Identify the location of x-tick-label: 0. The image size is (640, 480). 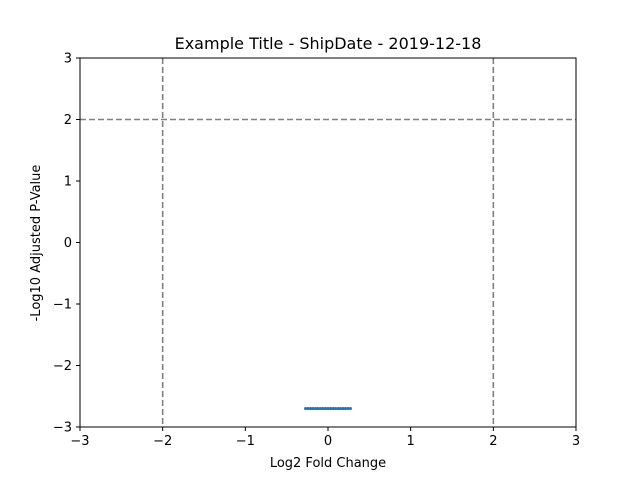
(328, 441).